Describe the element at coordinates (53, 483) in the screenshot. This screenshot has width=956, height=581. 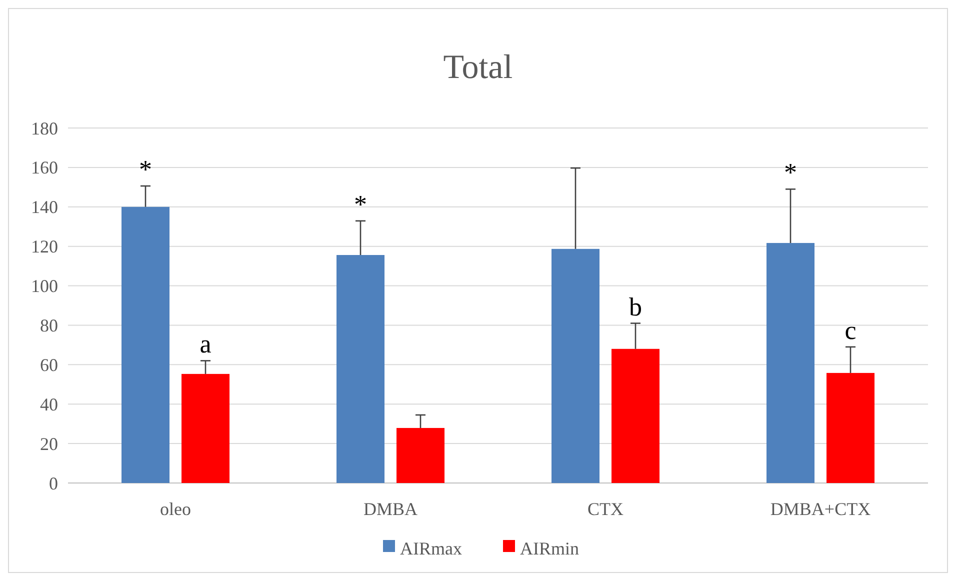
I see `y-tick-label: 0` at that location.